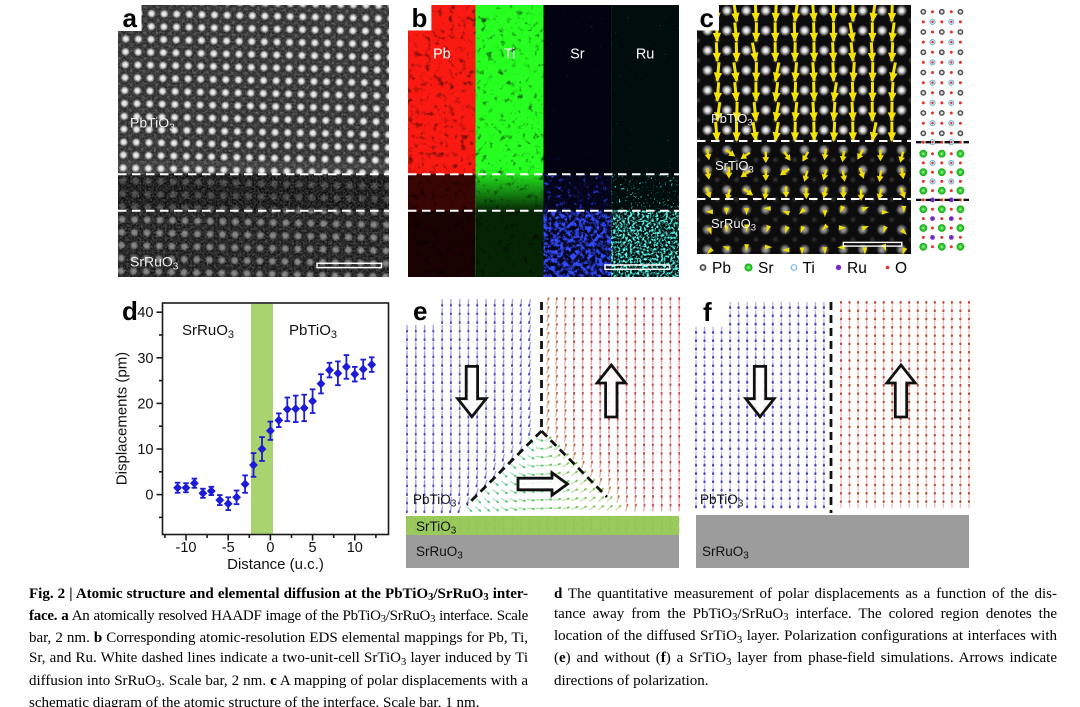 The width and height of the screenshot is (1080, 707). What do you see at coordinates (122, 418) in the screenshot?
I see `svg-text: Displacements (pm)` at bounding box center [122, 418].